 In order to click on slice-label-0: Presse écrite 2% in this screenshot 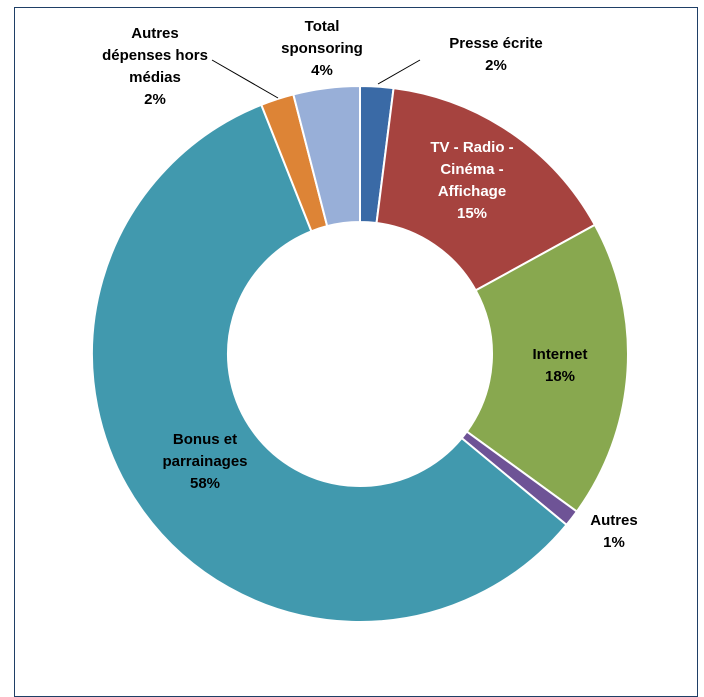, I will do `click(495, 54)`.